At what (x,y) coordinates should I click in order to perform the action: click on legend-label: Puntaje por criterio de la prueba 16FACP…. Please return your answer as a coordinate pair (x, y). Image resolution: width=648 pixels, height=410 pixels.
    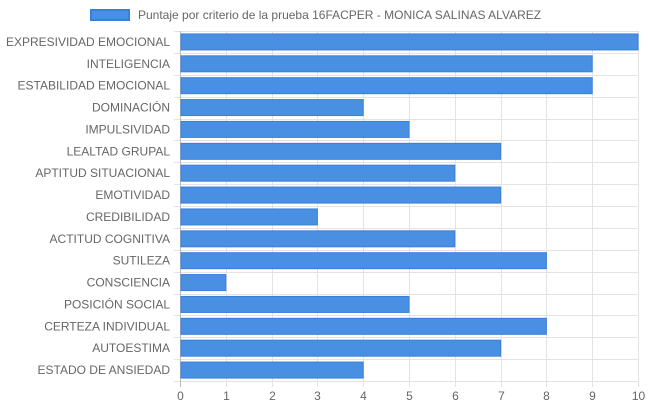
    Looking at the image, I should click on (340, 15).